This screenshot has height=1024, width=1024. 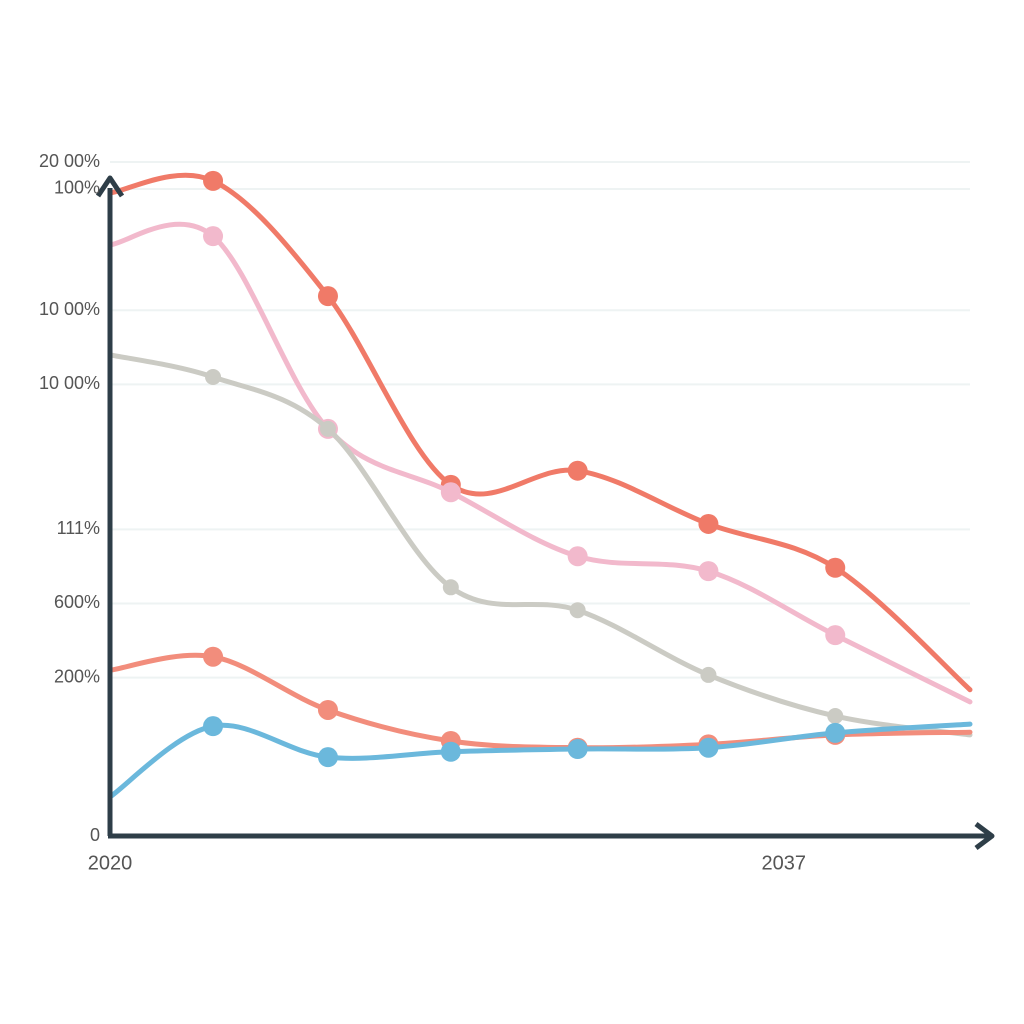 What do you see at coordinates (95, 835) in the screenshot?
I see `y-tick-label: 0` at bounding box center [95, 835].